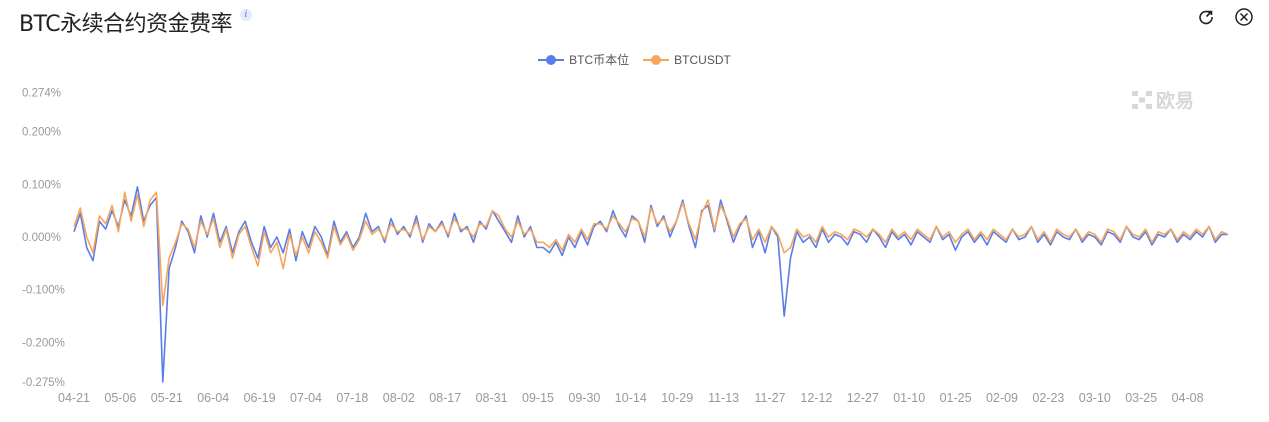  I want to click on x-tick-label: 08-02, so click(399, 398).